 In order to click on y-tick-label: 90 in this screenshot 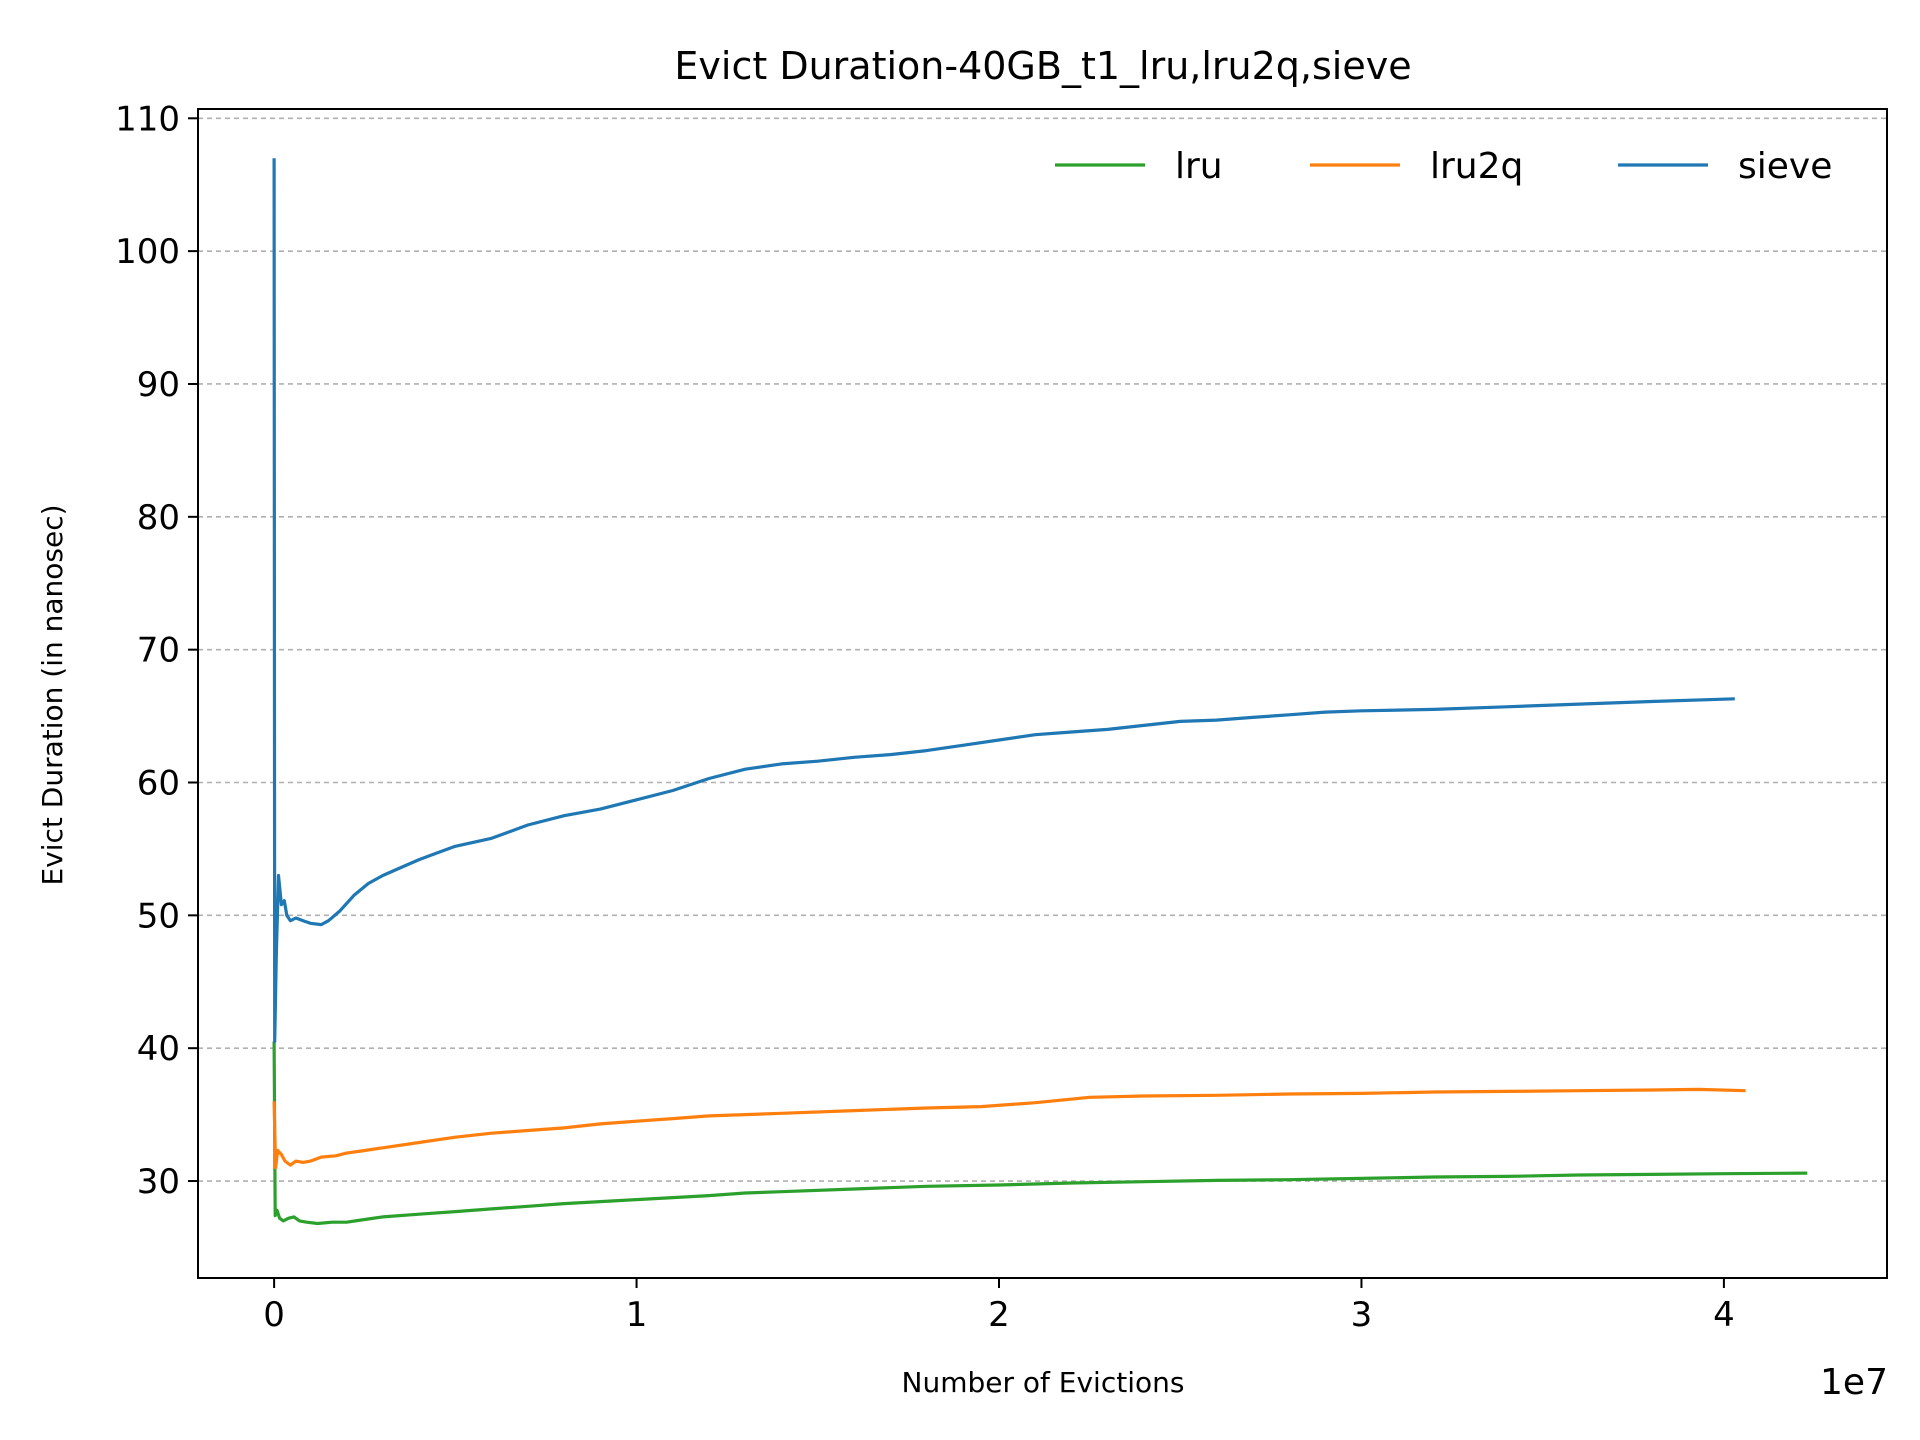, I will do `click(158, 385)`.